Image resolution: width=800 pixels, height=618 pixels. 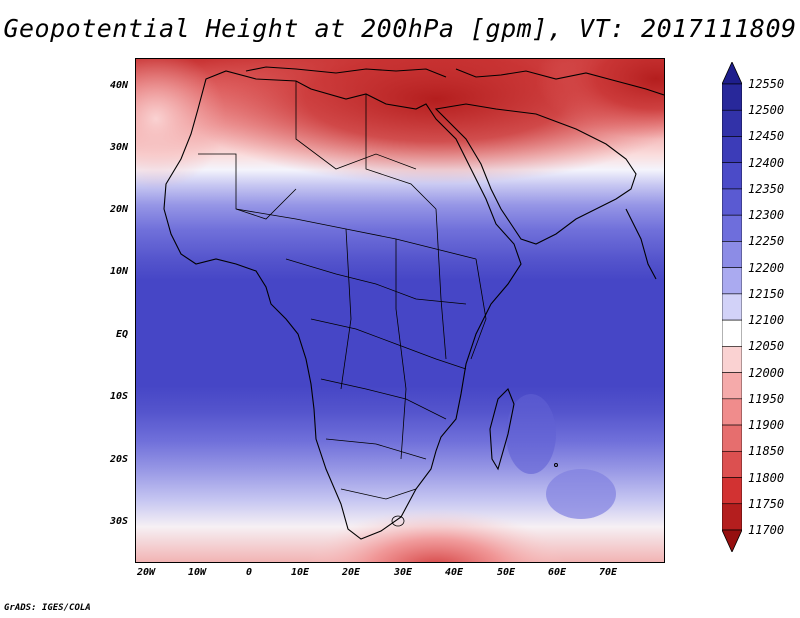 I want to click on colorbar-level-label: 12550, so click(x=766, y=84).